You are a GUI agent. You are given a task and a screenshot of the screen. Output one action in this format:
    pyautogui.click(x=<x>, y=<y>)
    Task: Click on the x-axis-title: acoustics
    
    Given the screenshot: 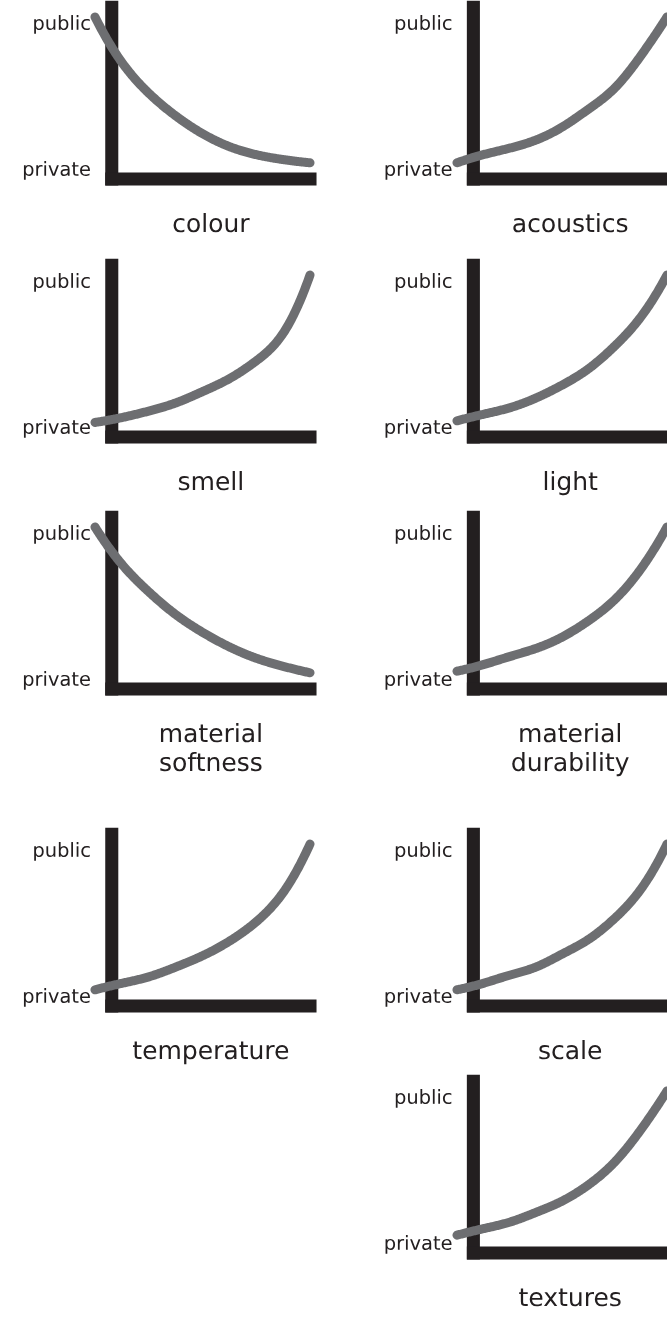 What is the action you would take?
    pyautogui.click(x=570, y=223)
    